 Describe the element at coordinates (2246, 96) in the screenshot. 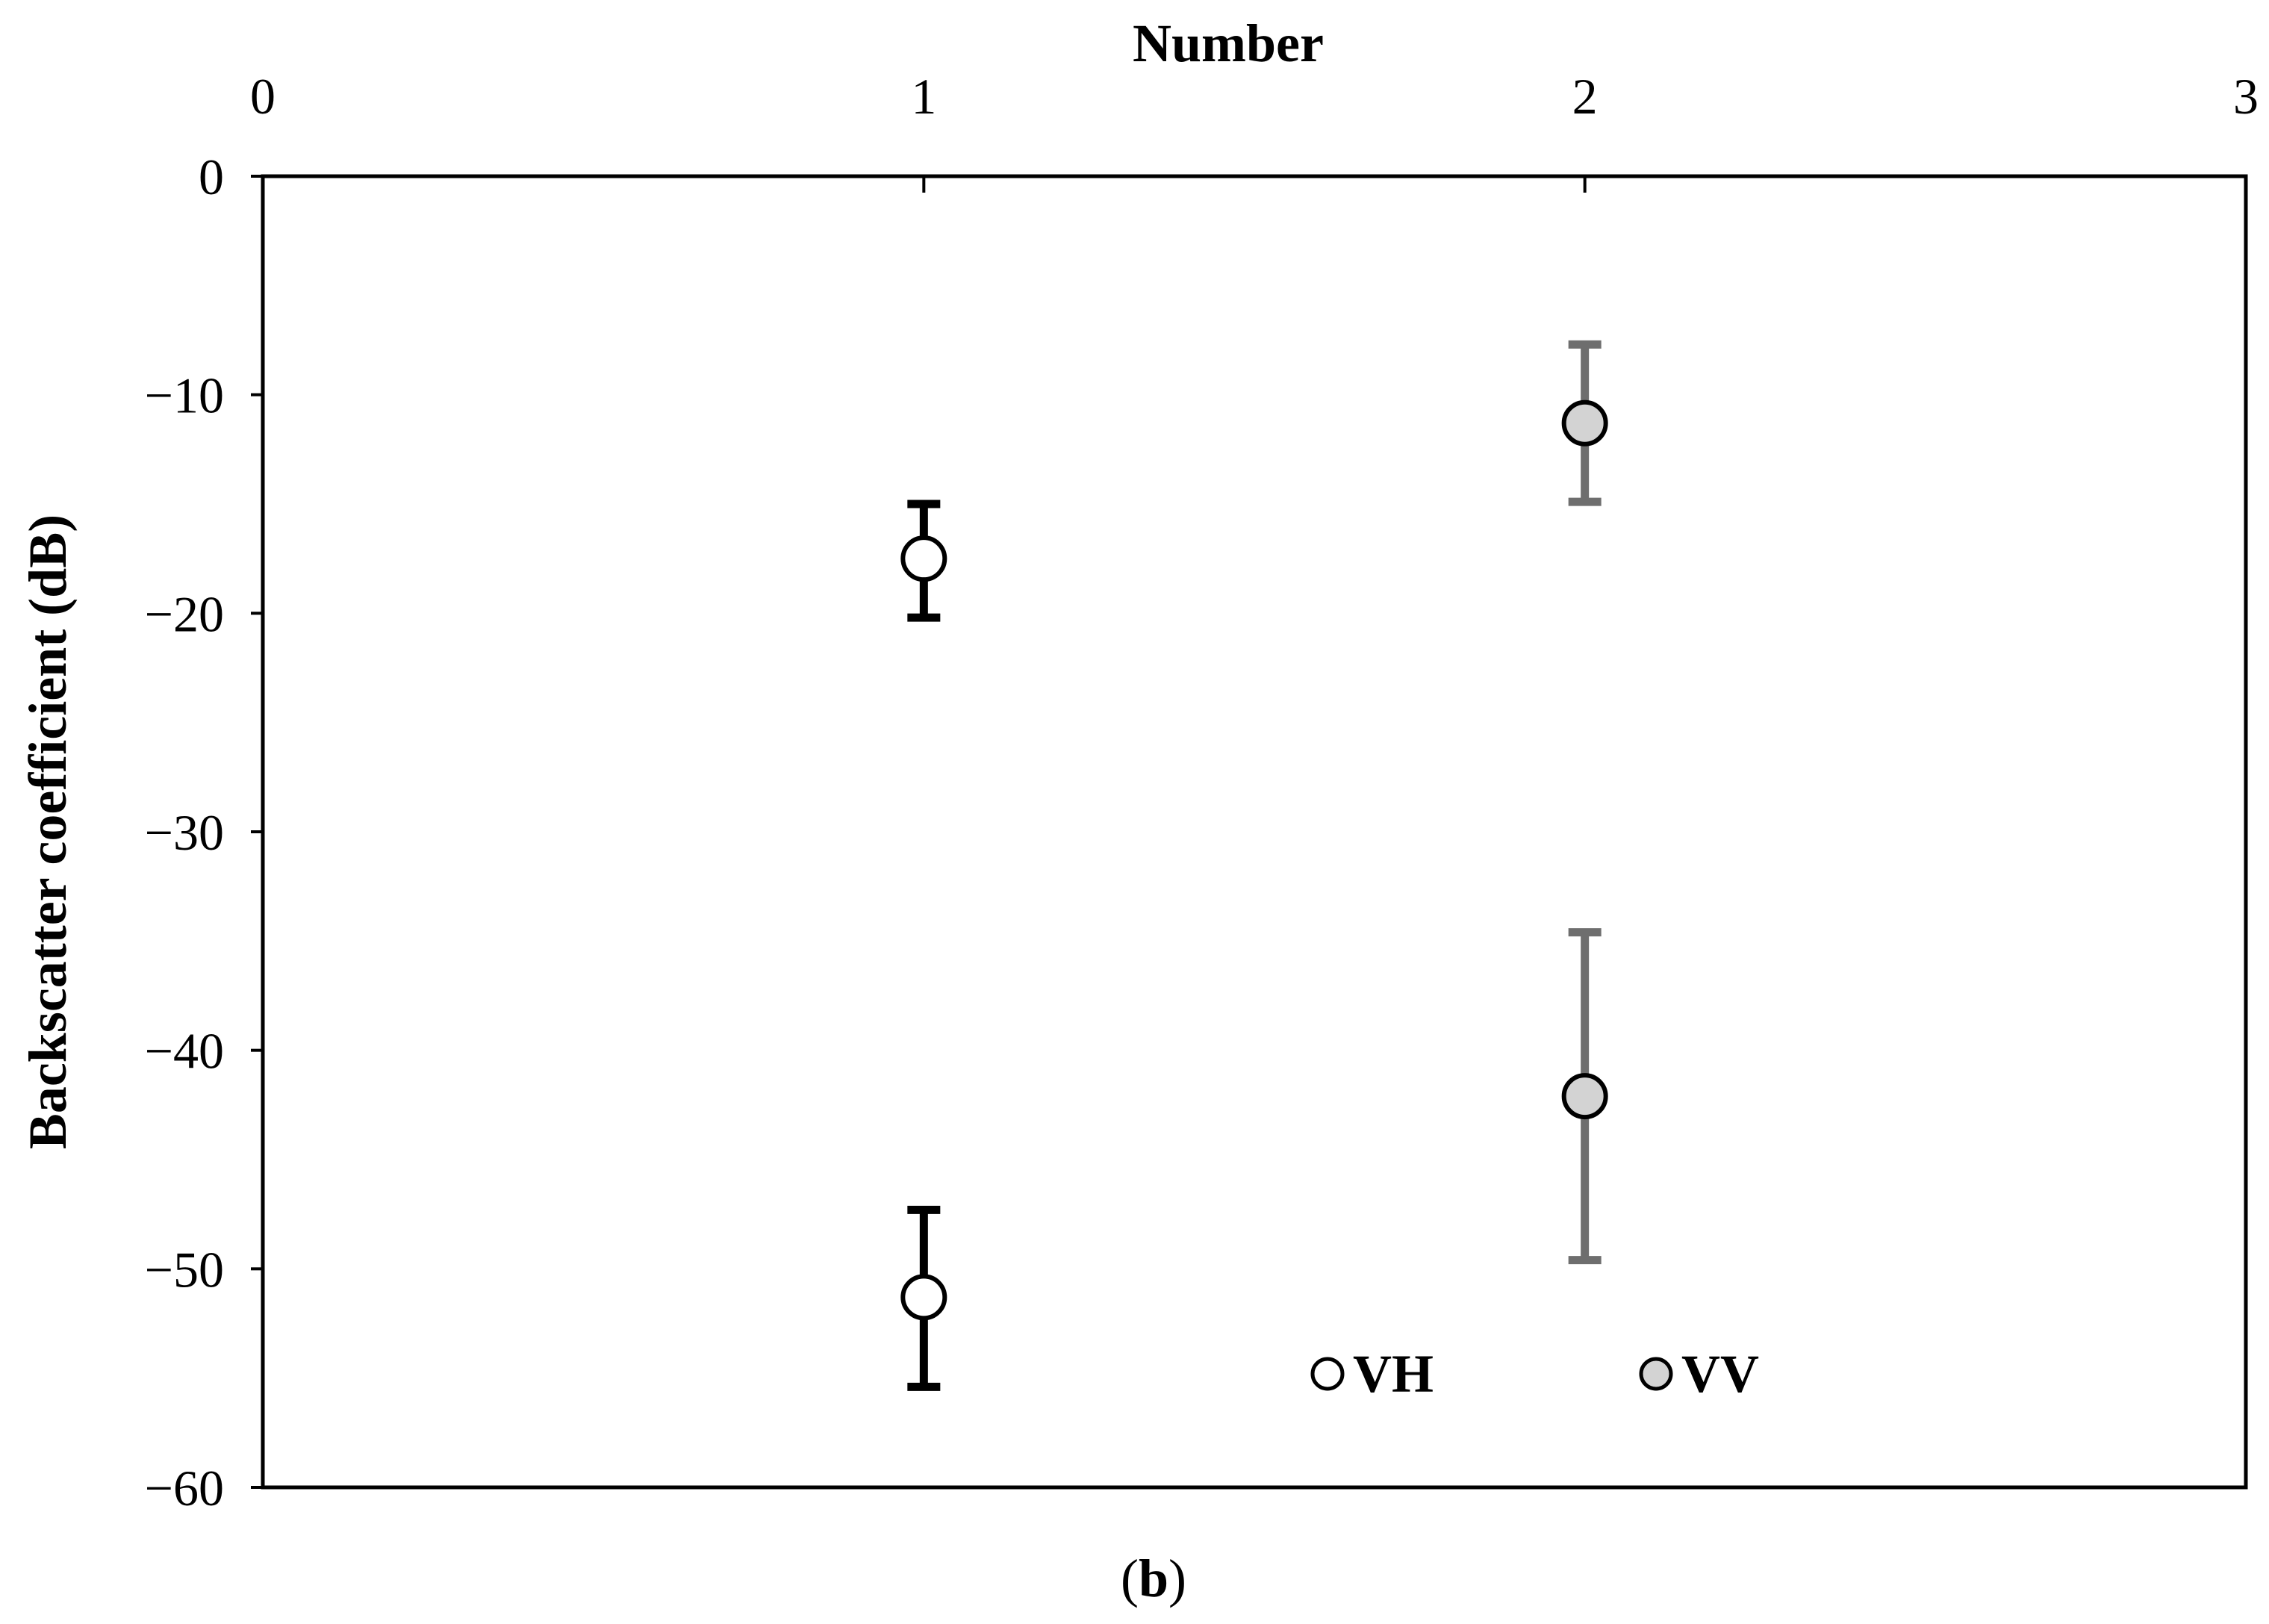

I see `x-tick-label: 3` at that location.